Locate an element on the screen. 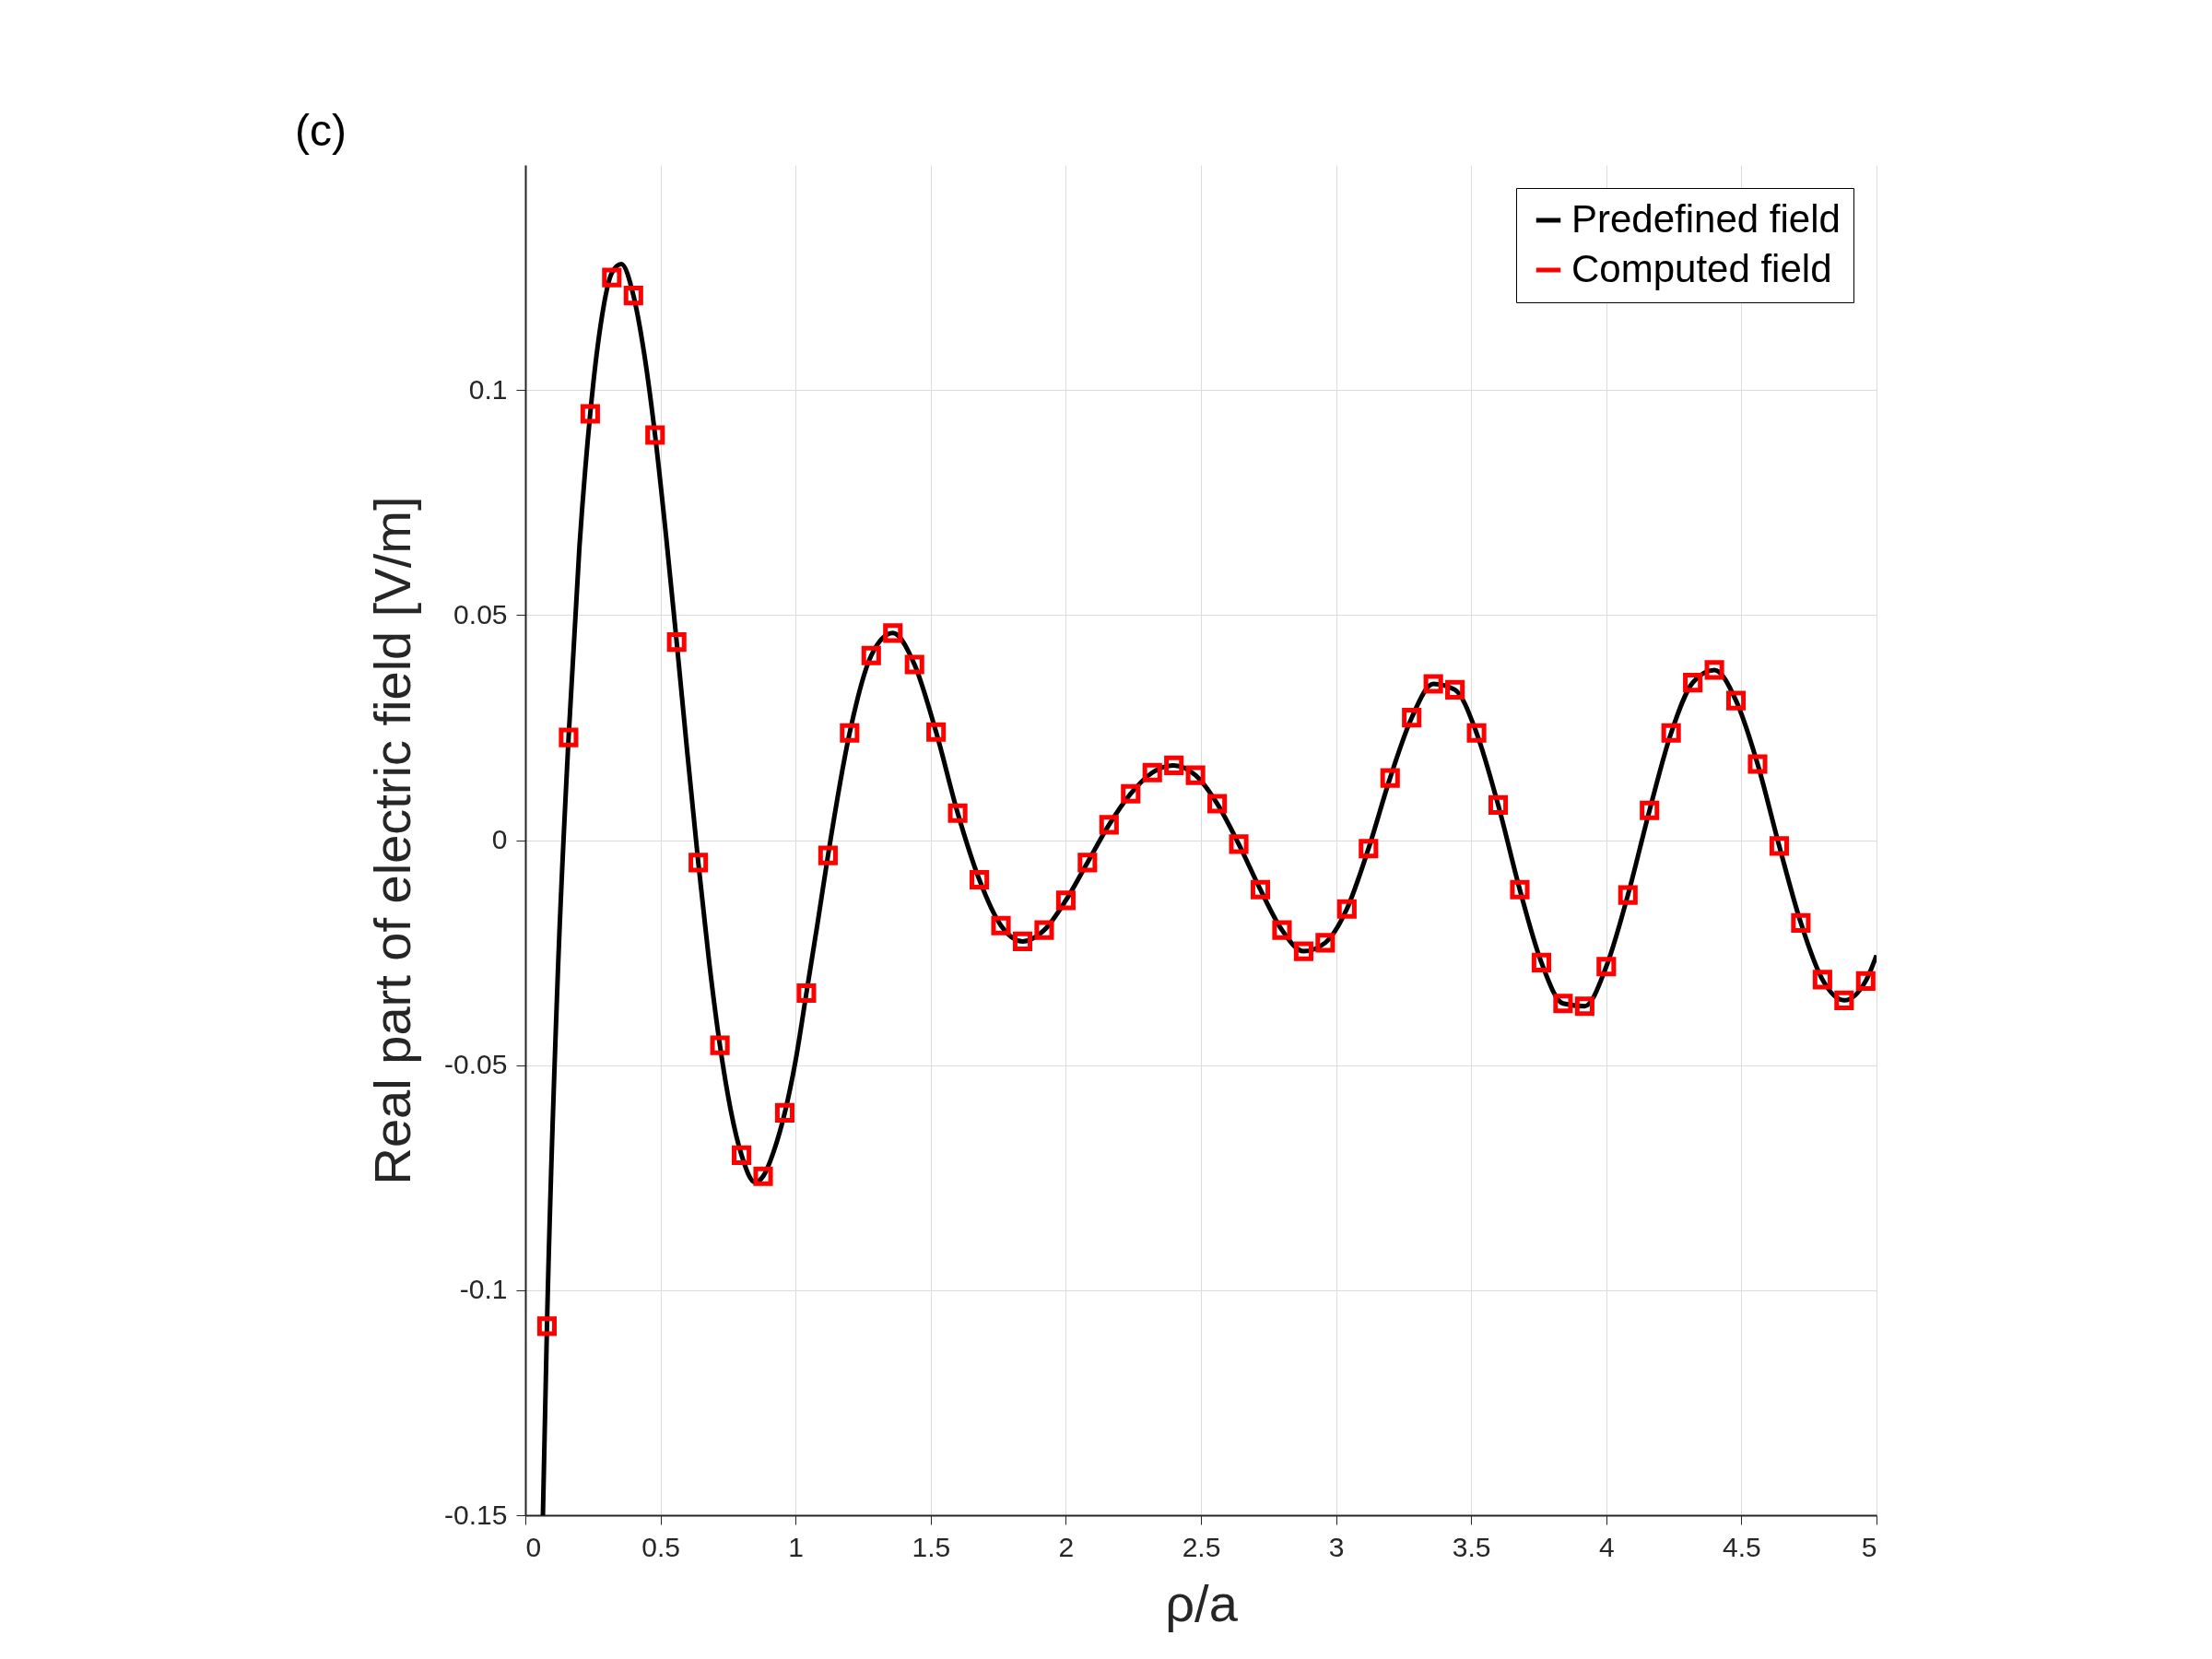 This screenshot has height=1659, width=2212. x-tick-label: 4 is located at coordinates (1606, 1546).